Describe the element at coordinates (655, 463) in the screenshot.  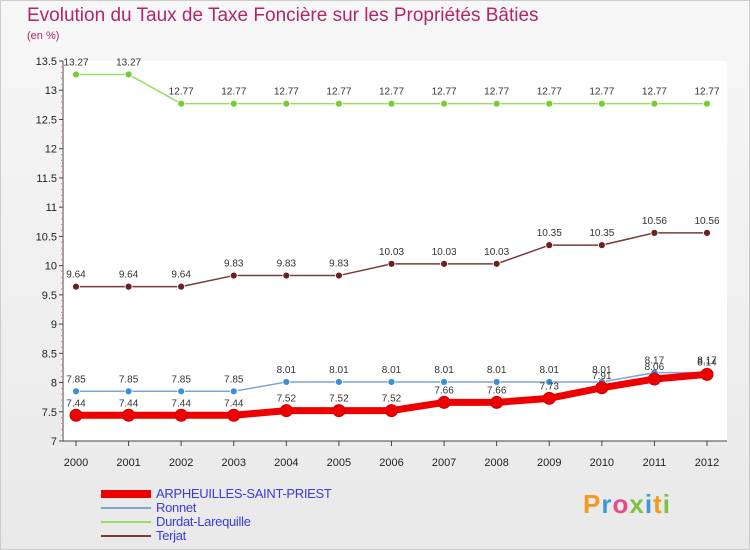
I see `x-tick-label: 2011` at that location.